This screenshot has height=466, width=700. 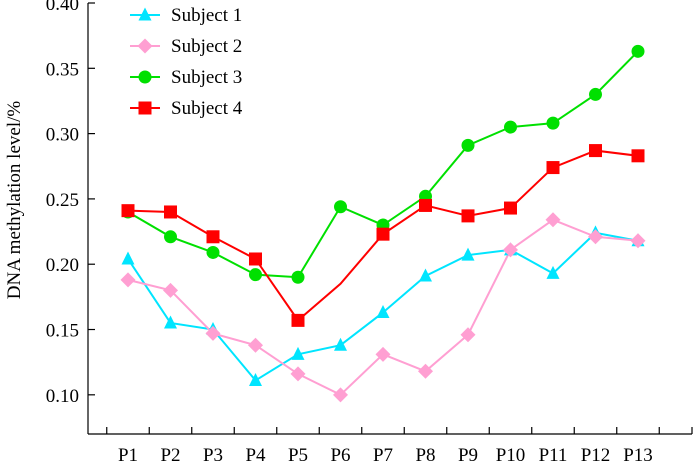 I want to click on x-tick-label: P10, so click(x=511, y=455).